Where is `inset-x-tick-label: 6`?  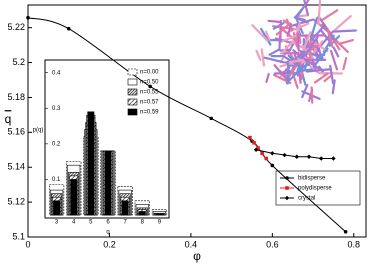
inset-x-tick-label: 6 is located at coordinates (108, 223).